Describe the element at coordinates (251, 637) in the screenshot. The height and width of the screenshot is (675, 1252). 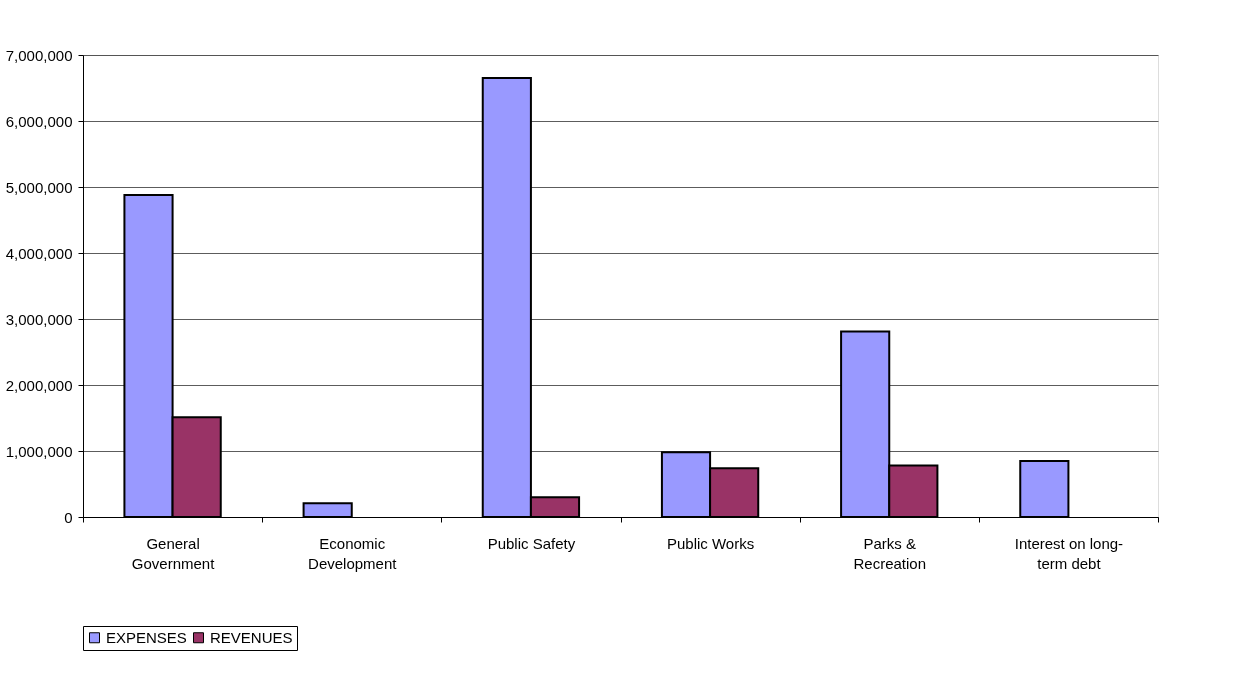
I see `legend-label: REVENUES` at that location.